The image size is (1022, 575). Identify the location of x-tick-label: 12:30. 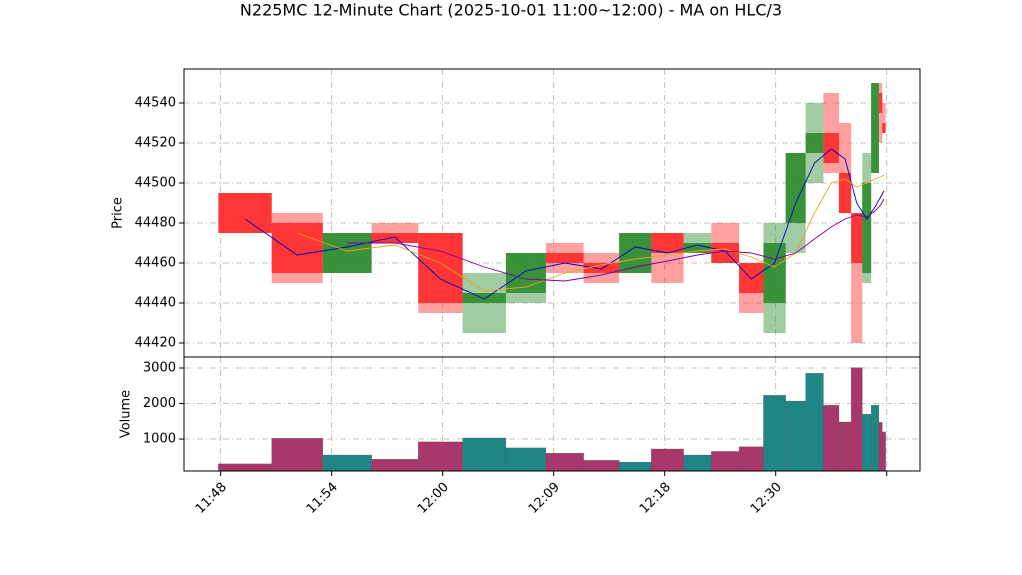
(766, 498).